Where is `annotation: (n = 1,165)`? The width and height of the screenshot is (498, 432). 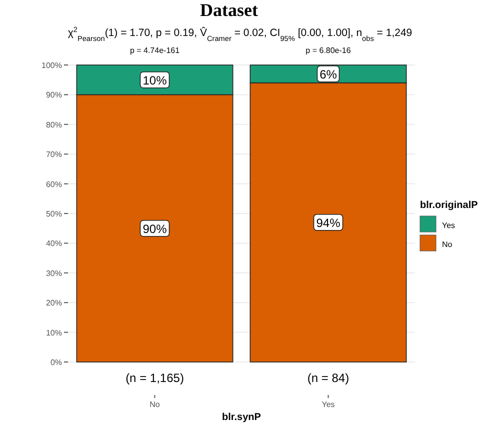
annotation: (n = 1,165) is located at coordinates (155, 378).